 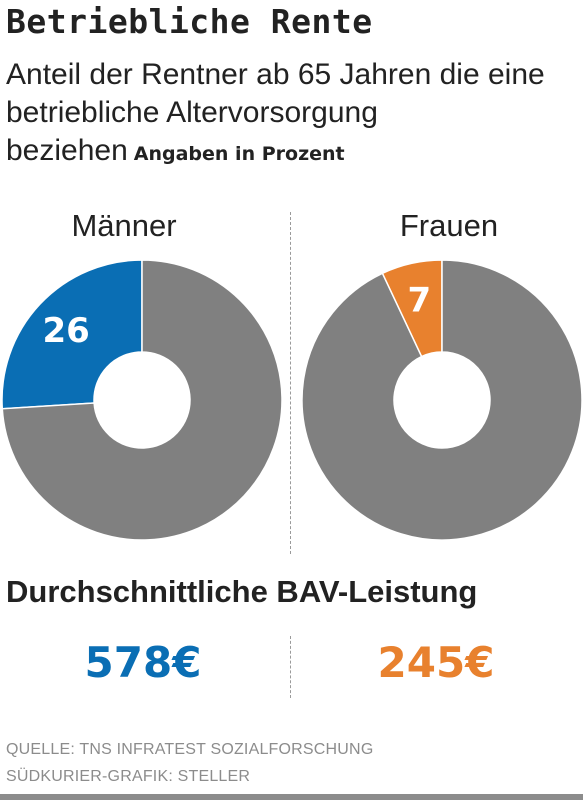 I want to click on benefit-heading: Durchschnittliche BAV-Leistung, so click(x=242, y=591).